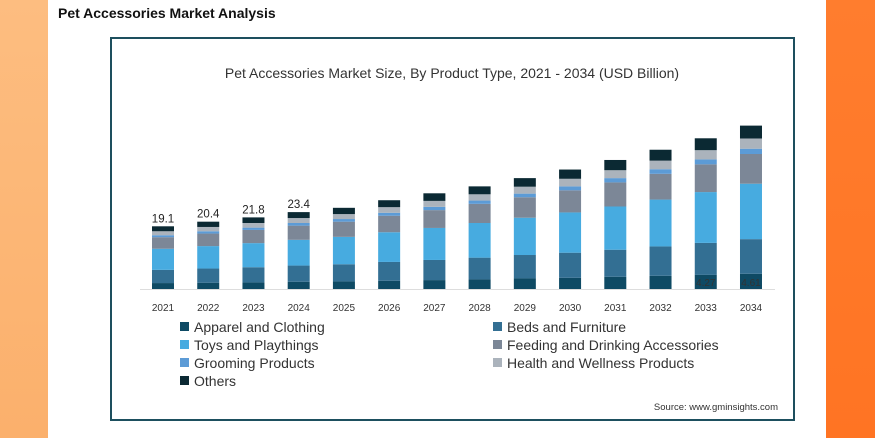  Describe the element at coordinates (434, 308) in the screenshot. I see `x-tick-label: 2027` at that location.